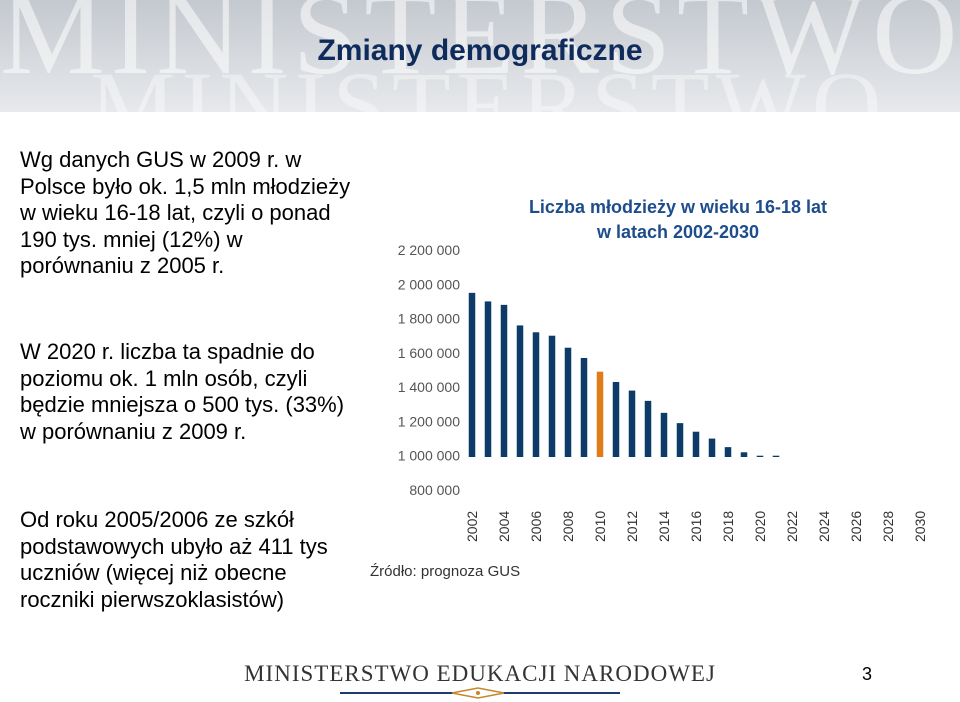 The height and width of the screenshot is (702, 960). What do you see at coordinates (429, 421) in the screenshot?
I see `y-tick-label: 1 200 000` at bounding box center [429, 421].